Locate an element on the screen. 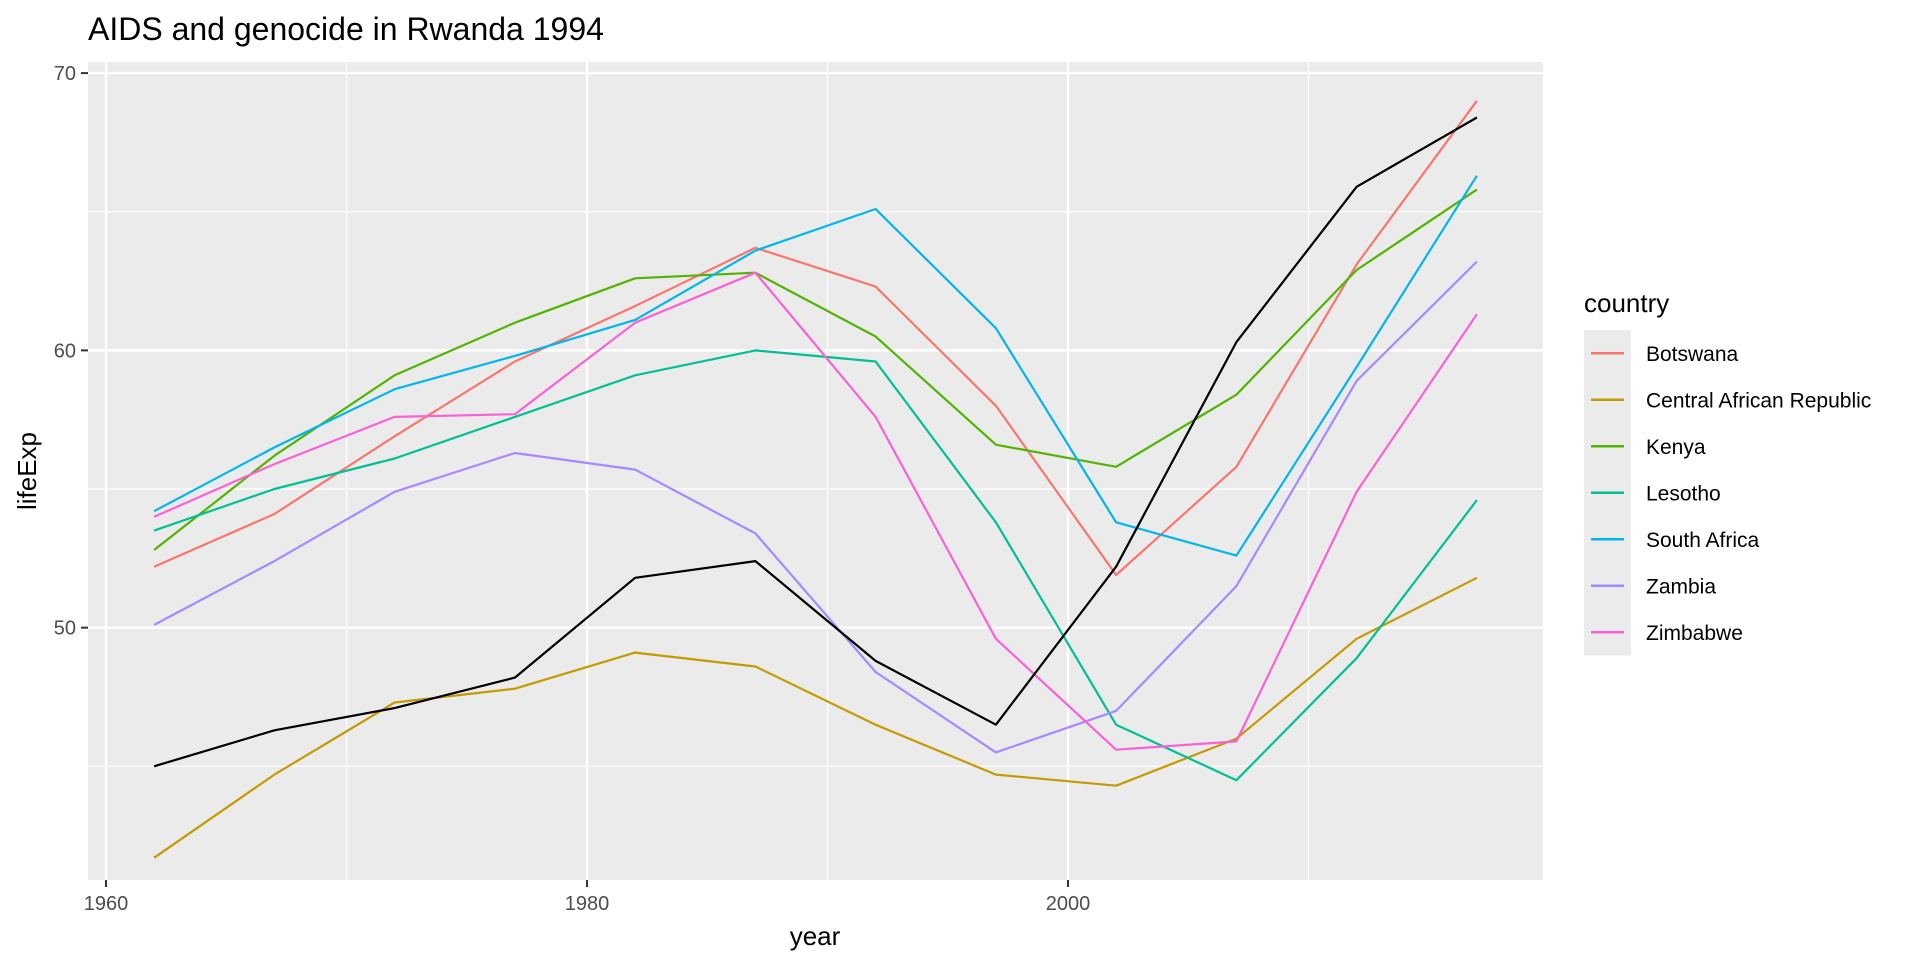 The width and height of the screenshot is (1920, 960). legend-title: country is located at coordinates (1626, 303).